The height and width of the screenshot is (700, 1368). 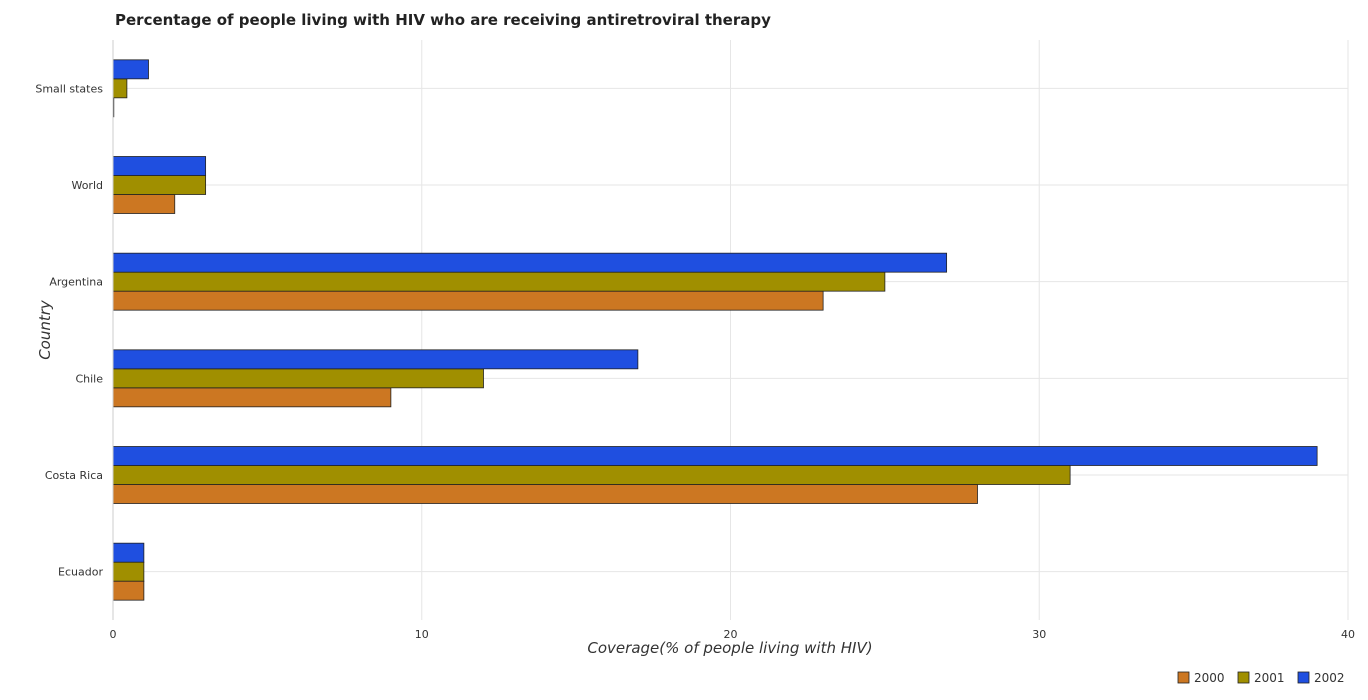 I want to click on bar-world-2000, so click(x=144, y=204).